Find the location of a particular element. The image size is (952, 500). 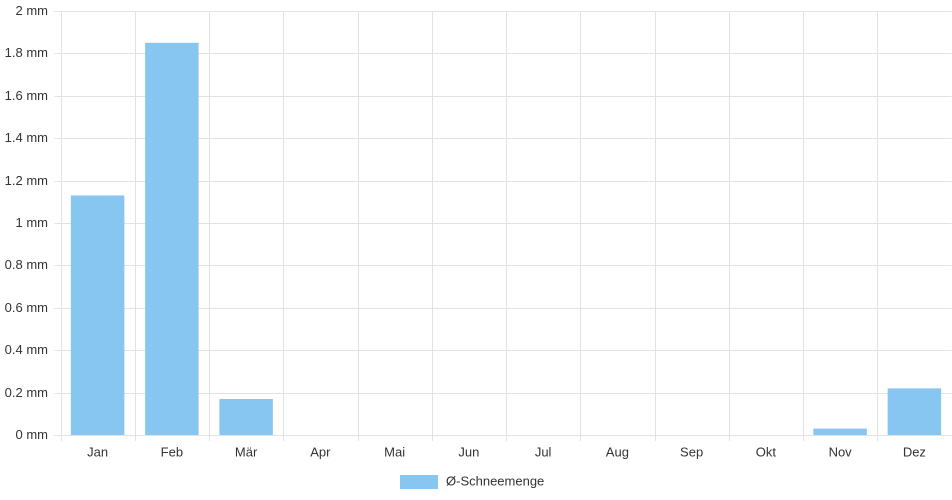

x-tick-label: Jan is located at coordinates (97, 451).